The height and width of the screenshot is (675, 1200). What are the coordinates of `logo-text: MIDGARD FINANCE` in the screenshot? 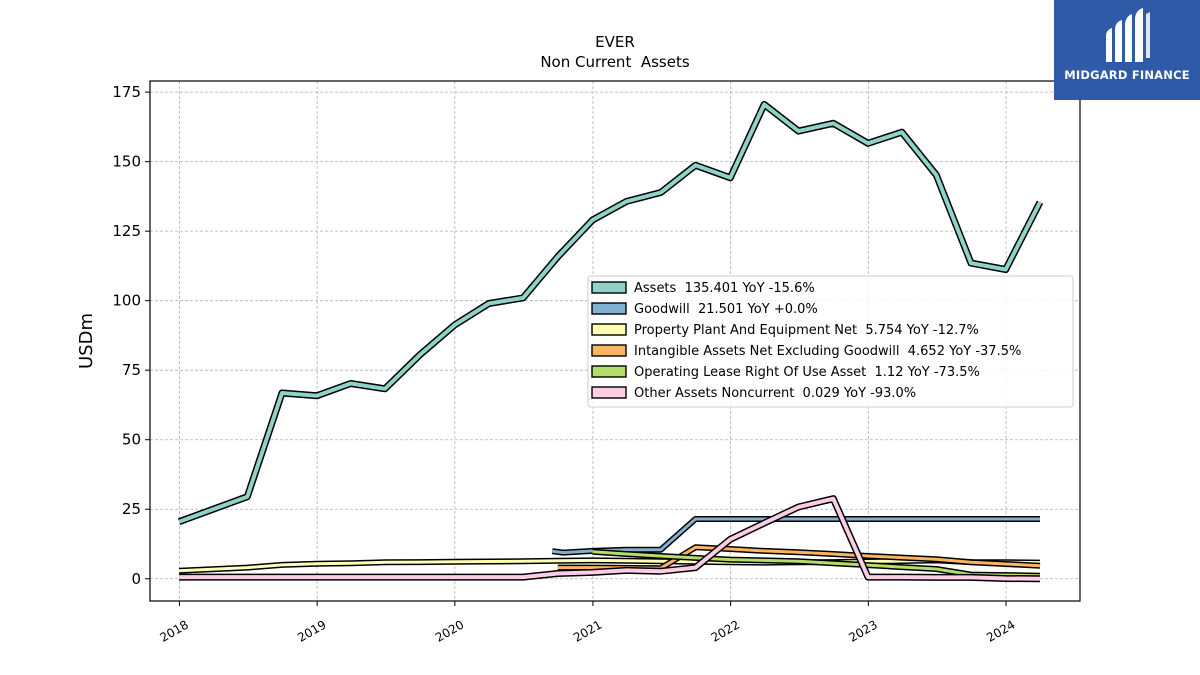 It's located at (1127, 75).